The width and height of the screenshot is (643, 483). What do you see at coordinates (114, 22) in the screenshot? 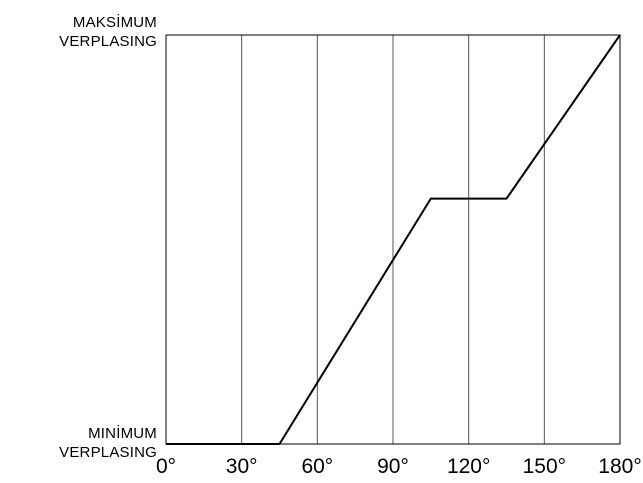
I see `y-axis-max-label-line1: MAKSİMUM` at bounding box center [114, 22].